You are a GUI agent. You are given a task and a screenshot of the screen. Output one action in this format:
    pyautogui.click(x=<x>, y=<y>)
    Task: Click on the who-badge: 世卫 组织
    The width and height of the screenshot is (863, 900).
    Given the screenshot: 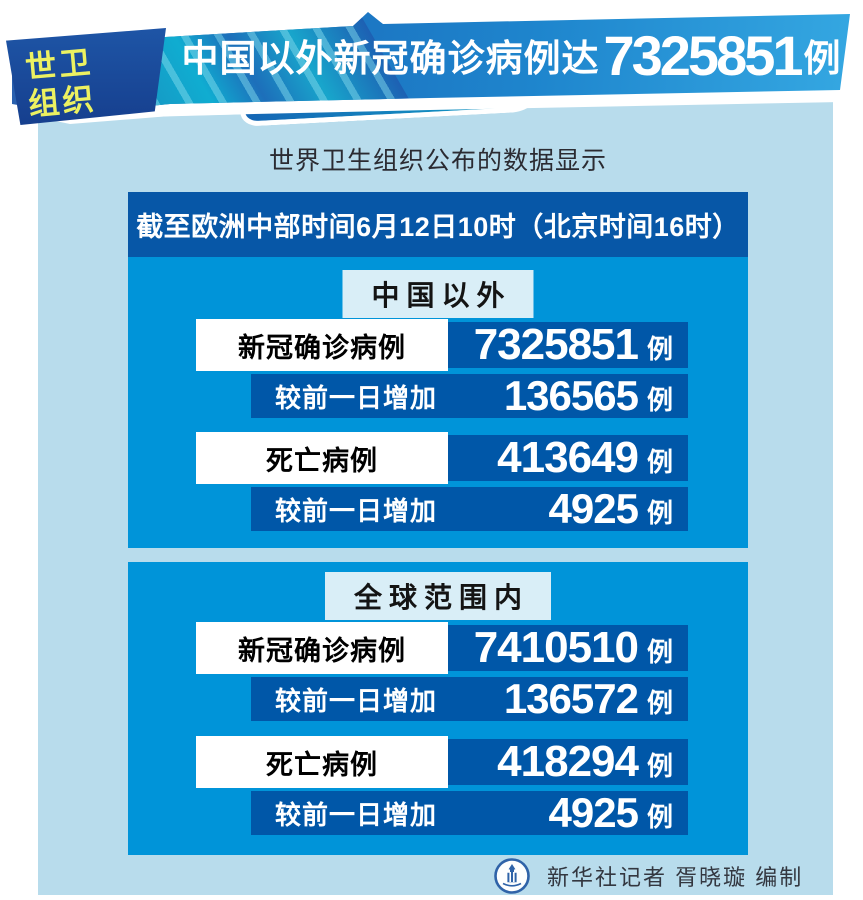 What is the action you would take?
    pyautogui.click(x=86, y=76)
    